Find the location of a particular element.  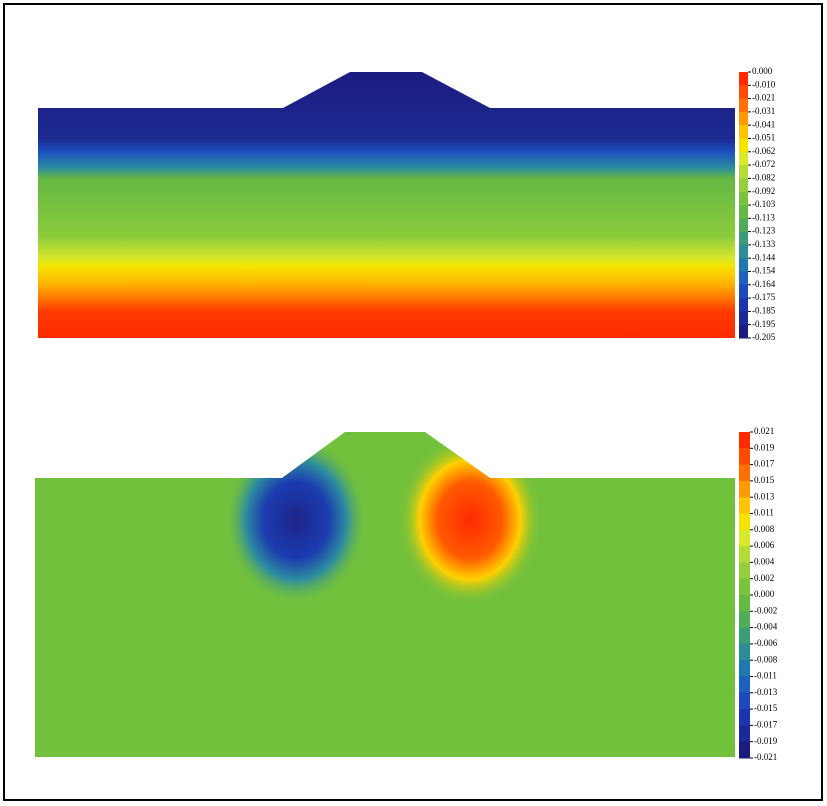

negative-zone is located at coordinates (296, 520).